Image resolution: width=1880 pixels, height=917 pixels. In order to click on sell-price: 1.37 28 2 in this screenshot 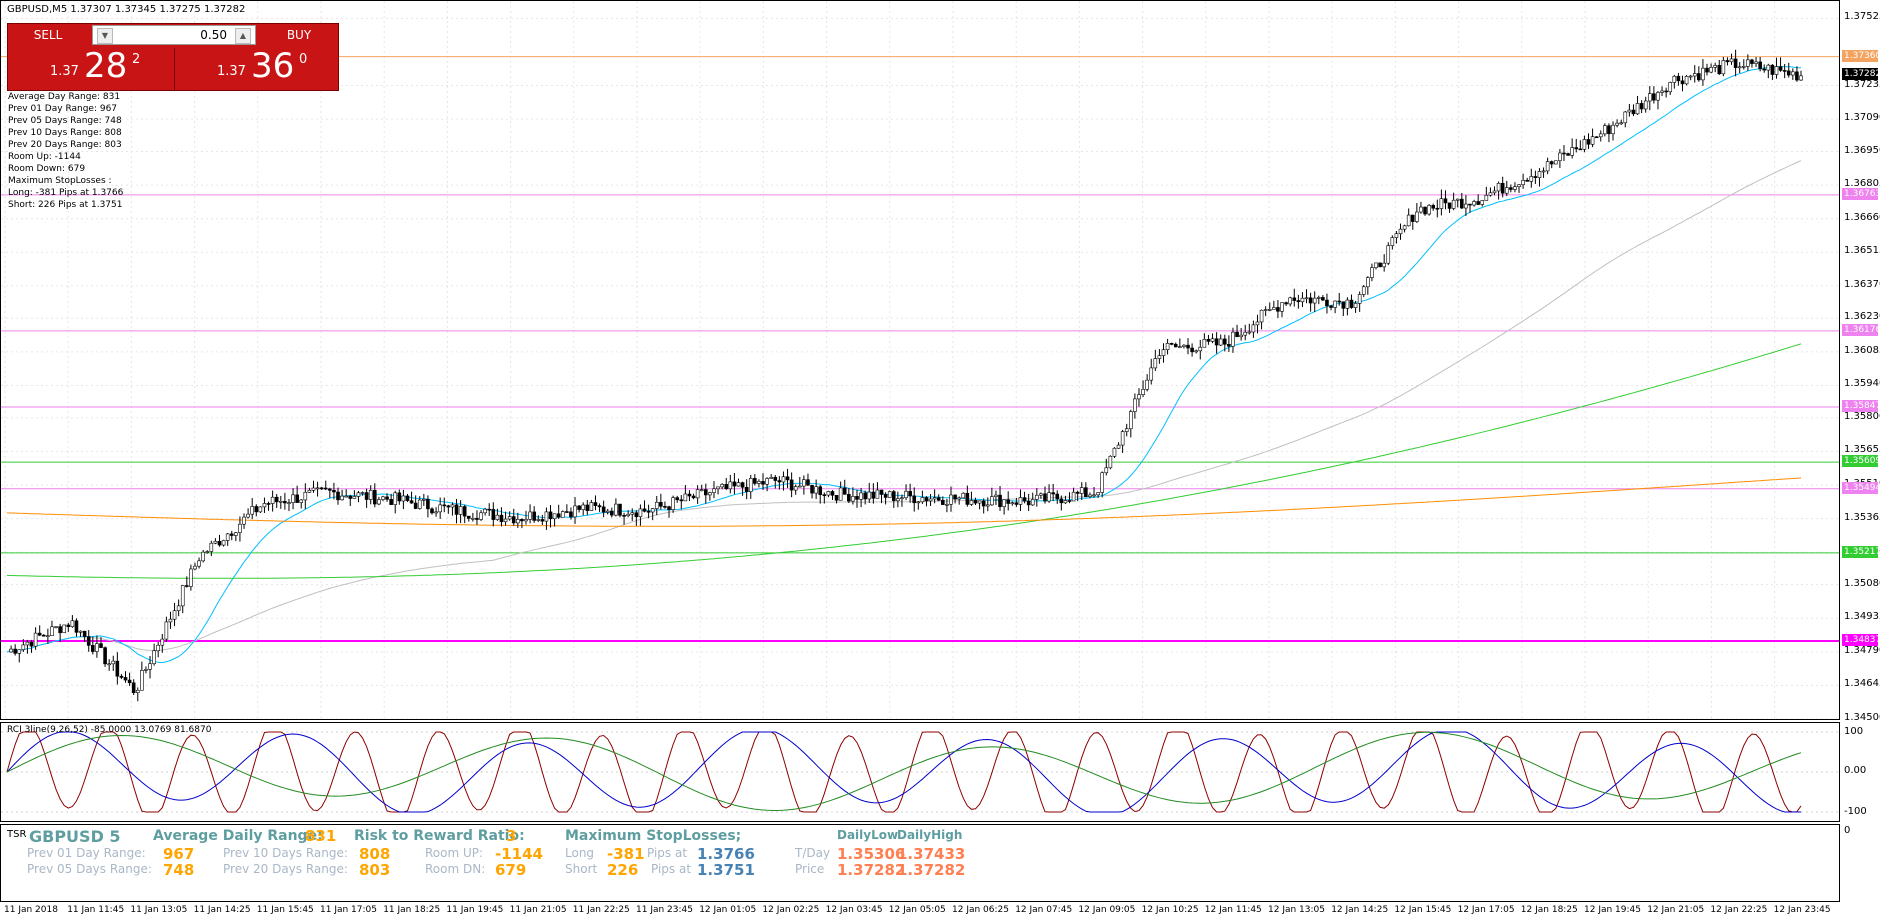, I will do `click(90, 68)`.